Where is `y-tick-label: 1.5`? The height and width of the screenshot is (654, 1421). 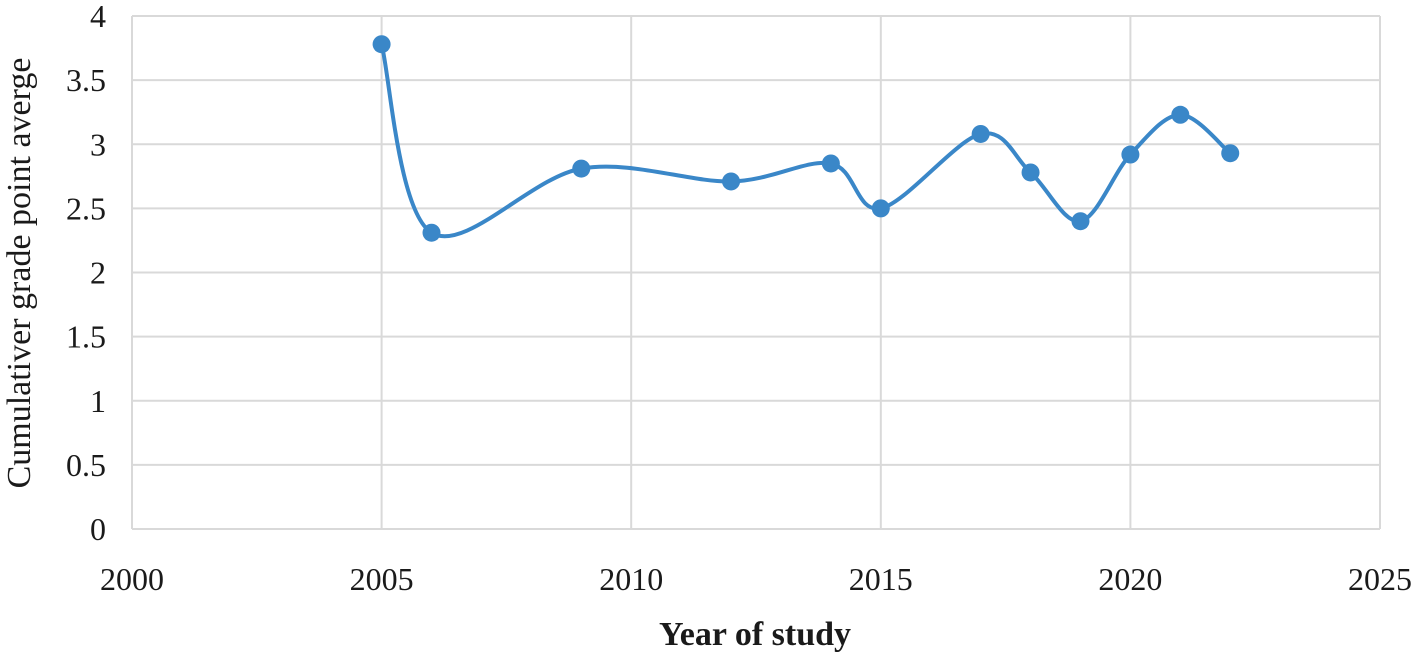
y-tick-label: 1.5 is located at coordinates (86, 337).